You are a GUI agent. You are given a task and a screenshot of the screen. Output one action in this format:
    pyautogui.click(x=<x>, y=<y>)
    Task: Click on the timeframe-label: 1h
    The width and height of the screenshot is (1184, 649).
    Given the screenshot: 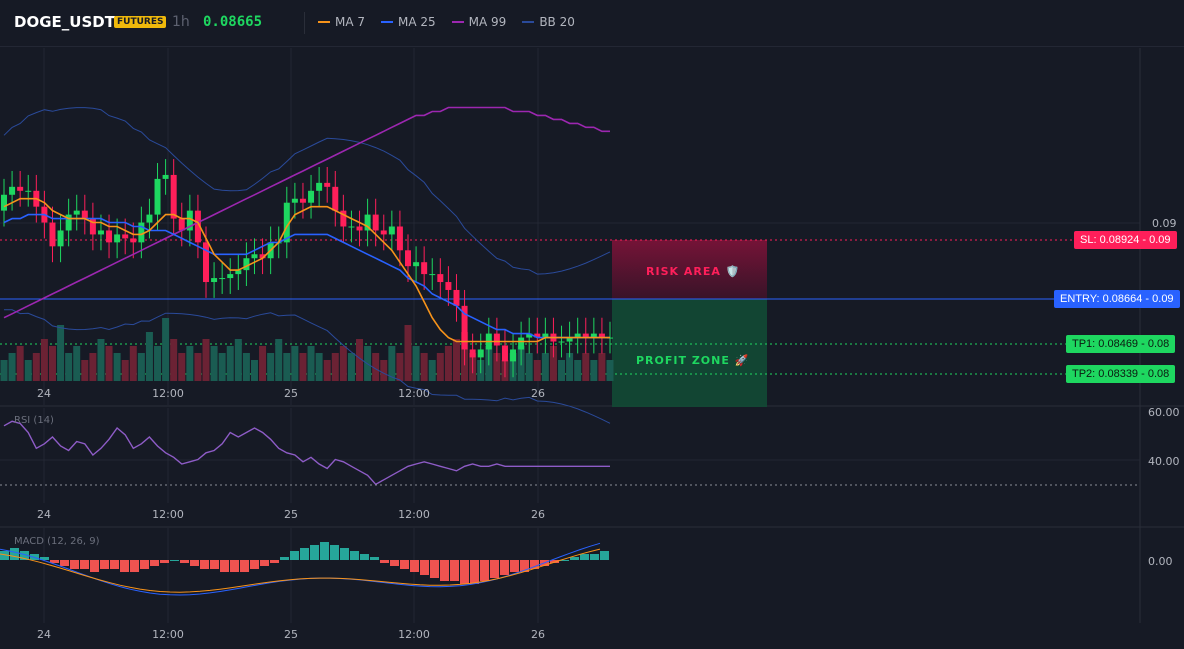 What is the action you would take?
    pyautogui.click(x=181, y=22)
    